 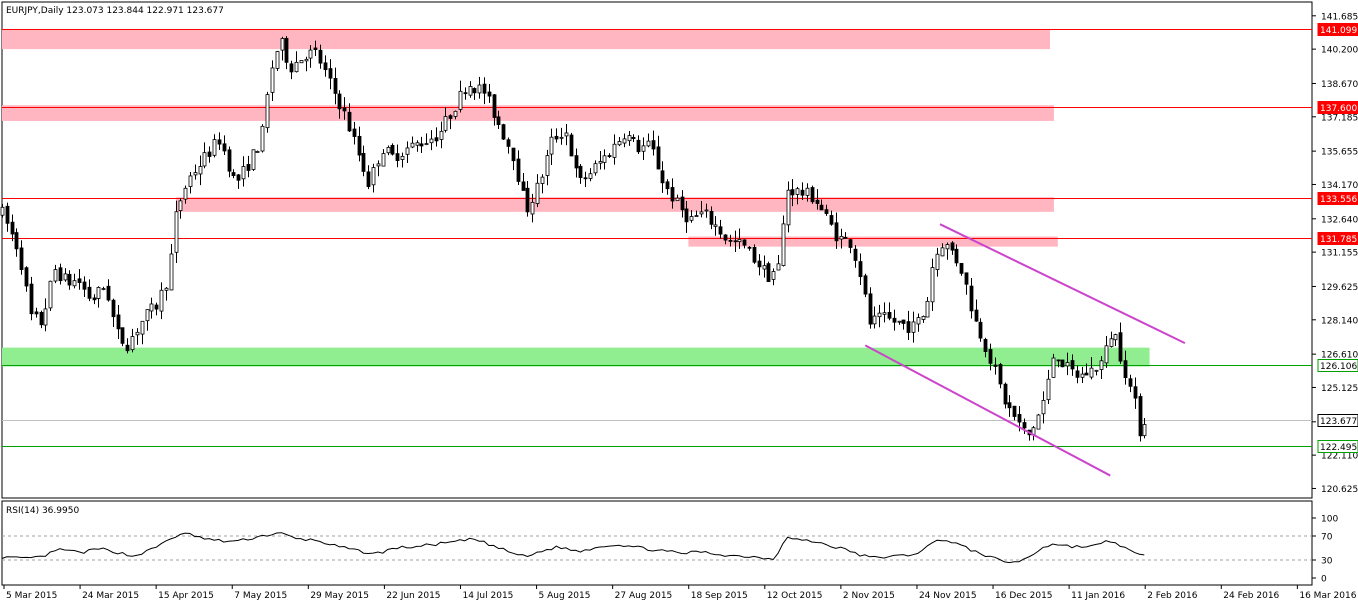 What do you see at coordinates (1339, 389) in the screenshot?
I see `y-tick-label-11: 125.125` at bounding box center [1339, 389].